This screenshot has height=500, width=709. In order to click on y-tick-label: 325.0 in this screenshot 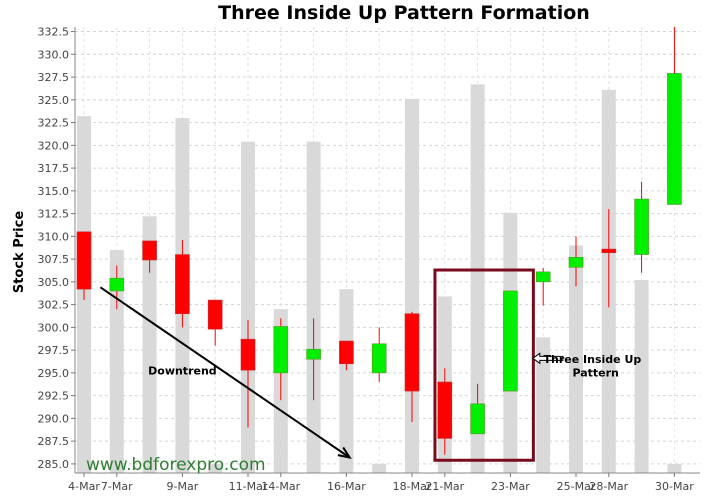, I will do `click(54, 100)`.